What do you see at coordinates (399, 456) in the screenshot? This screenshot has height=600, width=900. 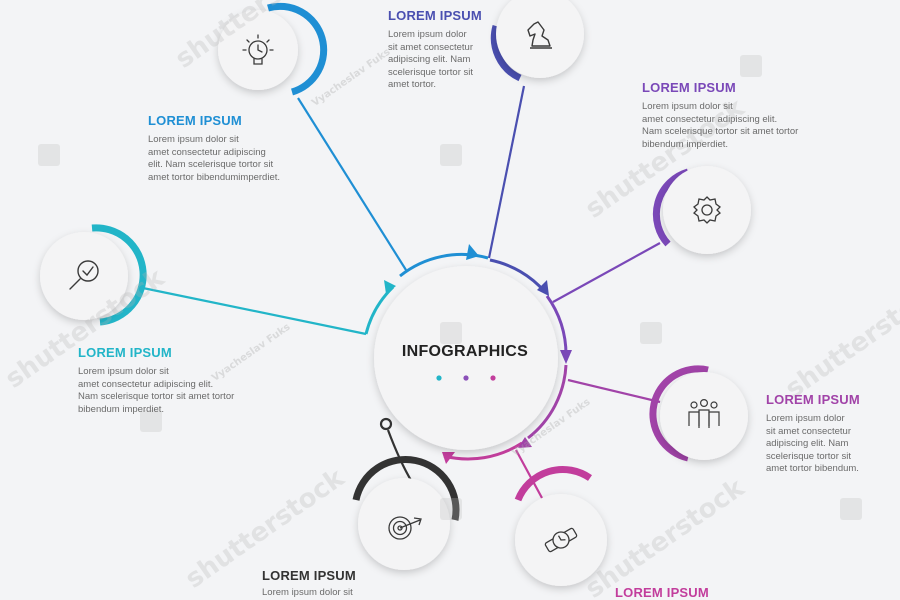 I see `connector-target` at bounding box center [399, 456].